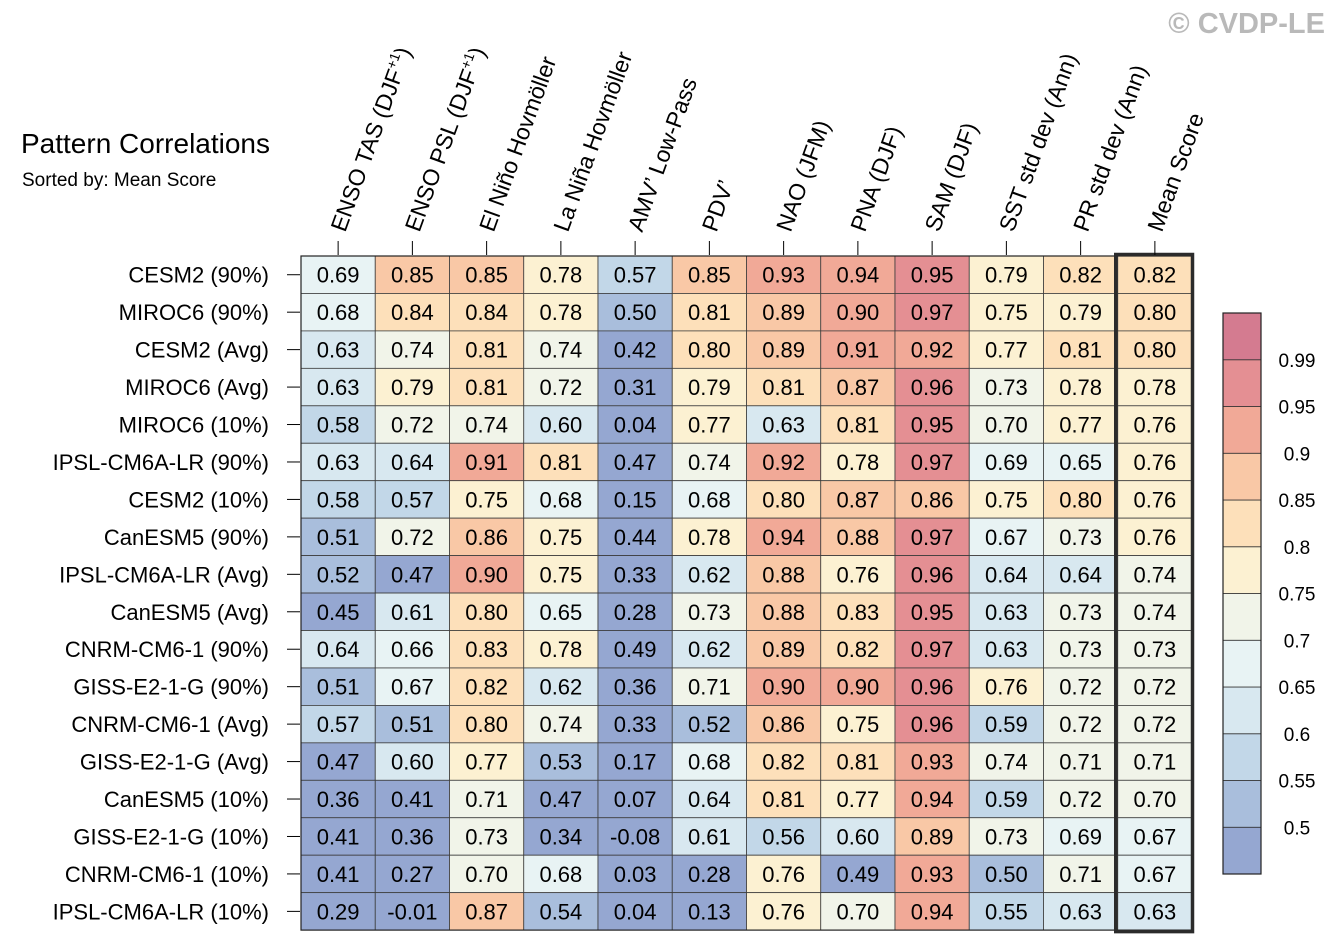  What do you see at coordinates (170, 724) in the screenshot?
I see `row-label: CNRM-CM6-1 (Avg)` at bounding box center [170, 724].